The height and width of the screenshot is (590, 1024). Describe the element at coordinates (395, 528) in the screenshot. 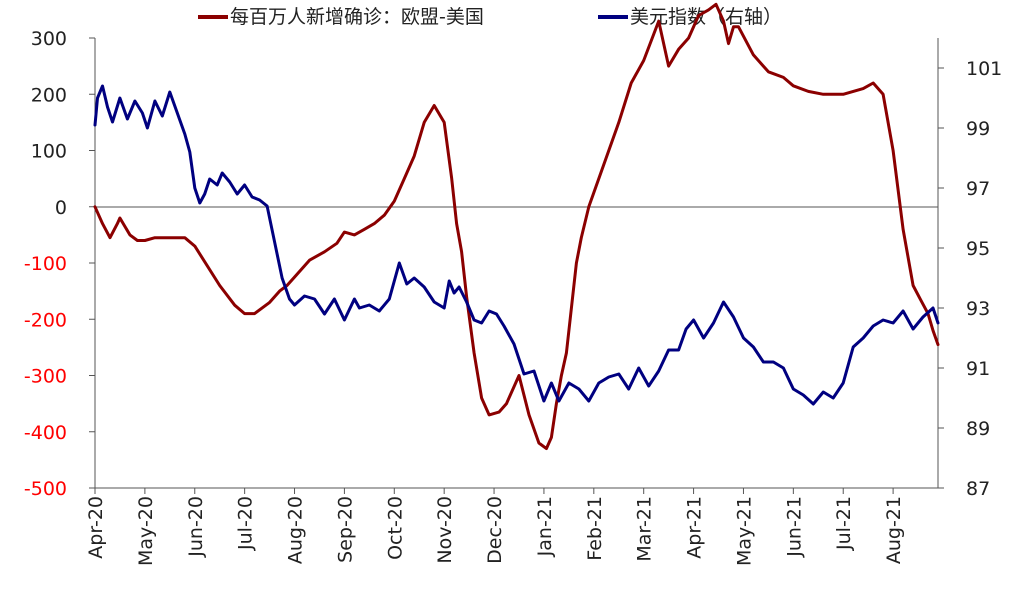

I see `x-tick-label: Oct-20` at that location.